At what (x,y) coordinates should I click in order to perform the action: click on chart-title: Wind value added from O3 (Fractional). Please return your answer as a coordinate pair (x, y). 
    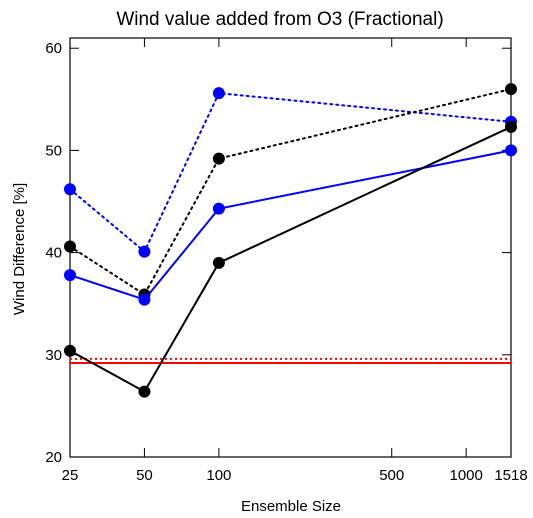
    Looking at the image, I should click on (279, 19).